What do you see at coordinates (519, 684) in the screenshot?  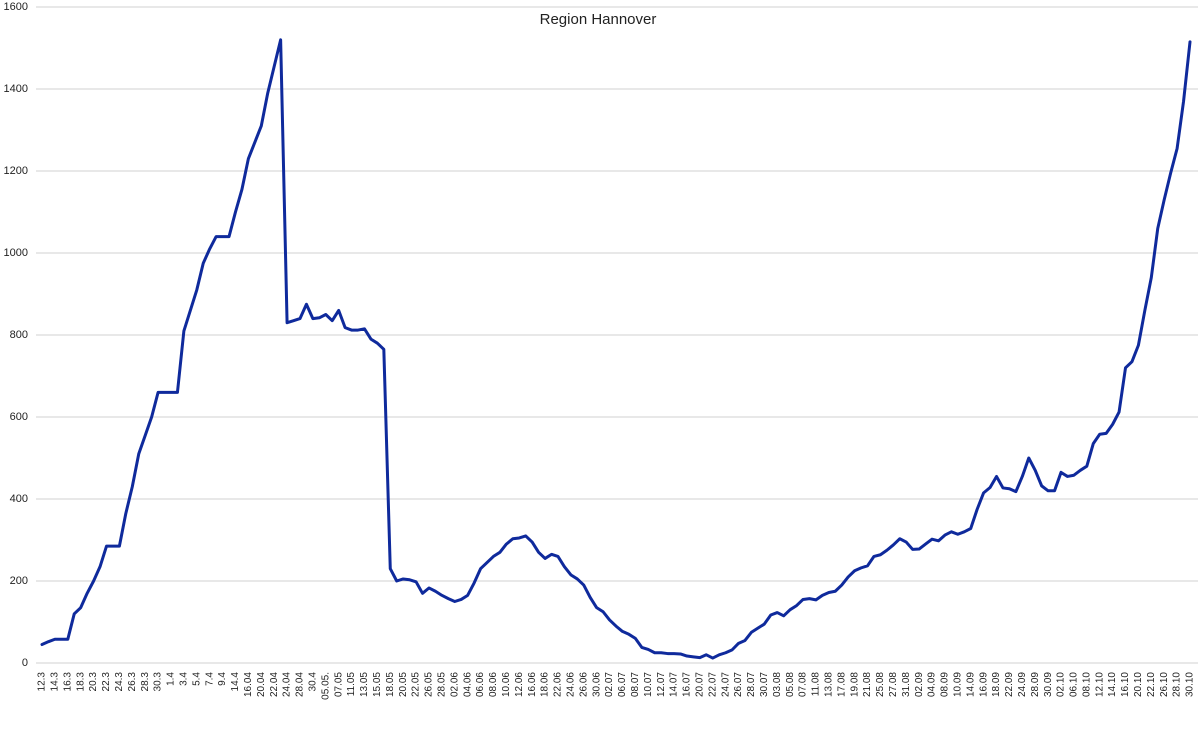 I see `x-tick-label: 12.06` at bounding box center [519, 684].